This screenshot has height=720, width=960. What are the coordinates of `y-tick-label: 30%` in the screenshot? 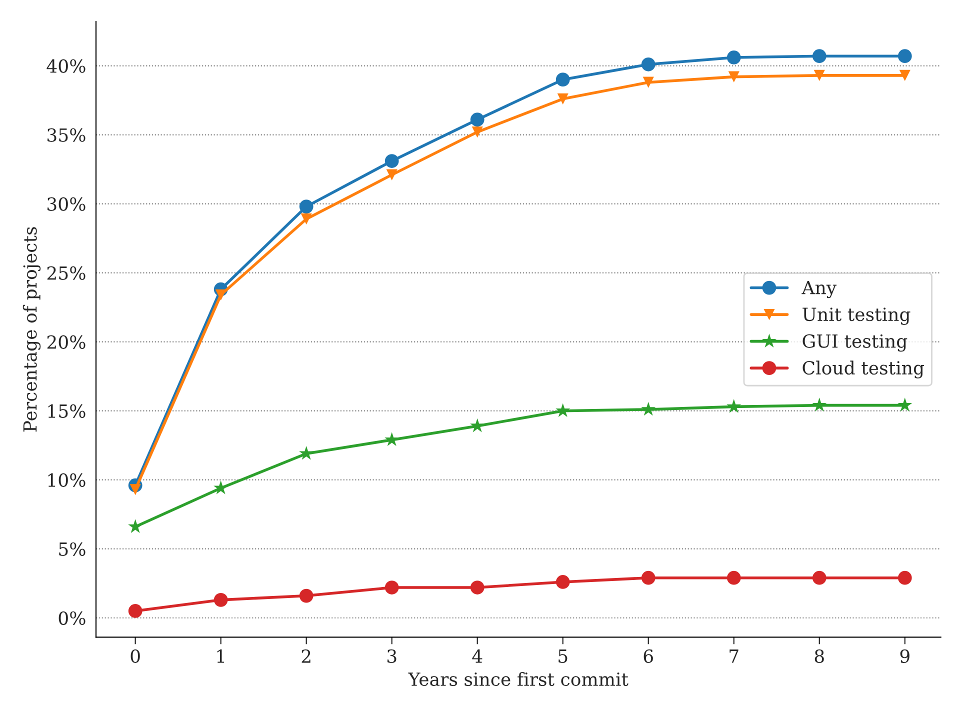 It's located at (67, 204).